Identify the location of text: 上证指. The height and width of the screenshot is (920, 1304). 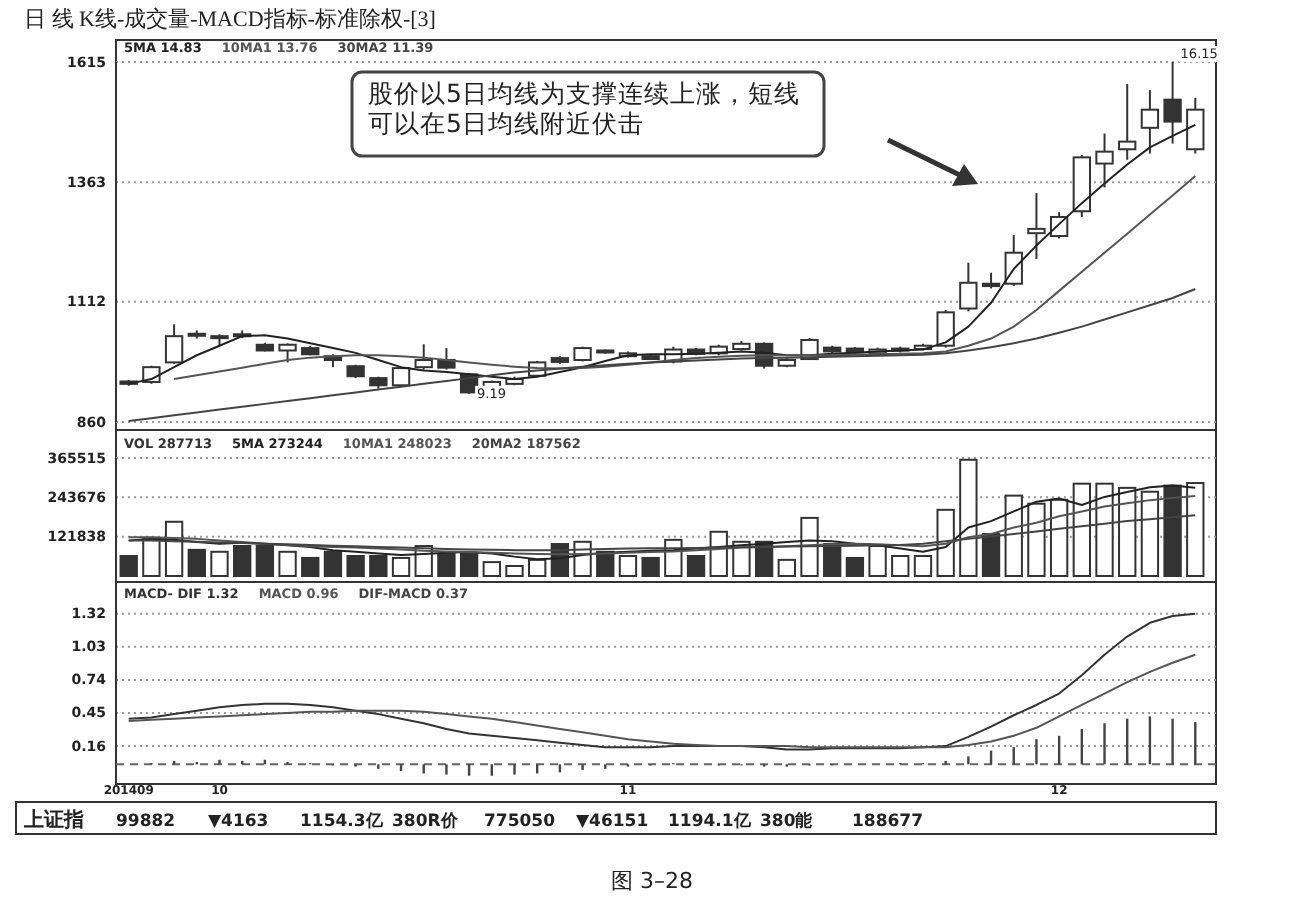
(53, 820).